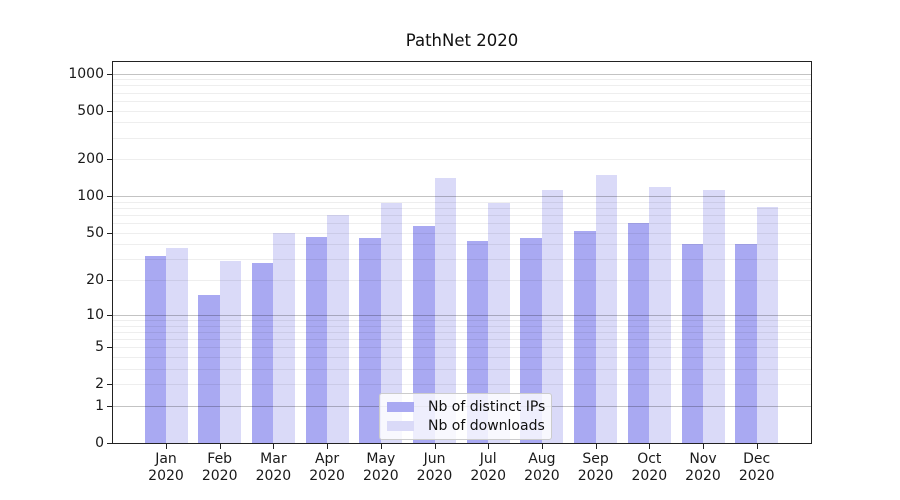  Describe the element at coordinates (400, 407) in the screenshot. I see `legend-swatch-distinct-ips` at that location.